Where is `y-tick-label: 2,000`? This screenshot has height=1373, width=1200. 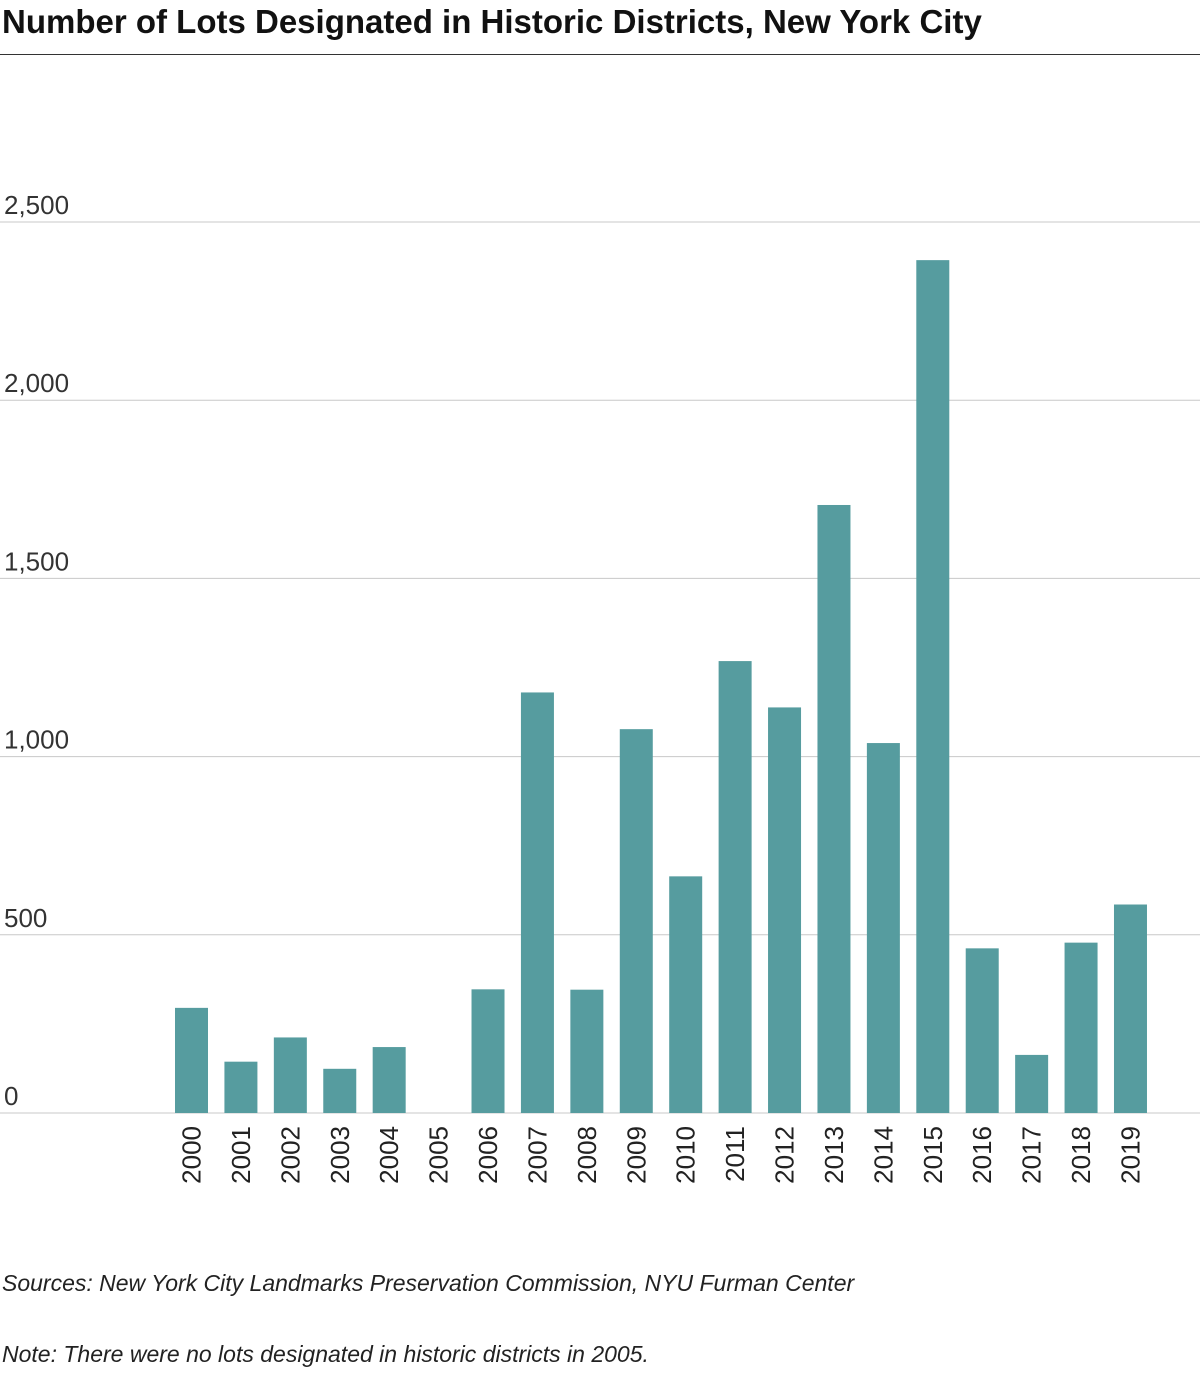 y-tick-label: 2,000 is located at coordinates (36, 383).